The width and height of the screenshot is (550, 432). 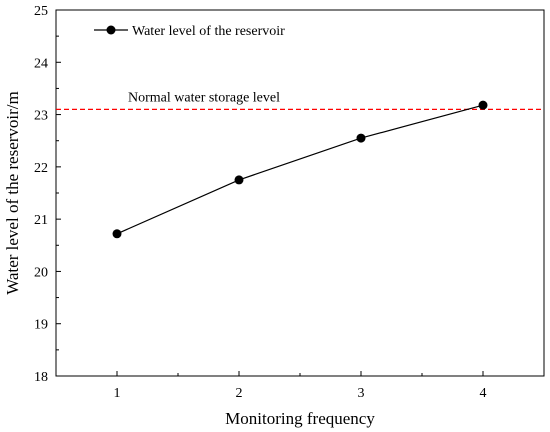 I want to click on legend-marker, so click(x=111, y=30).